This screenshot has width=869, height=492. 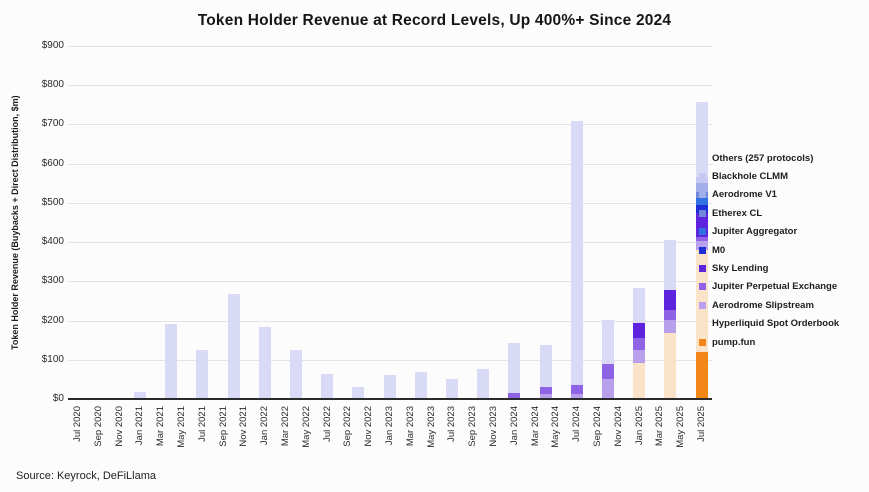 What do you see at coordinates (451, 388) in the screenshot?
I see `bar-jul-2023` at bounding box center [451, 388].